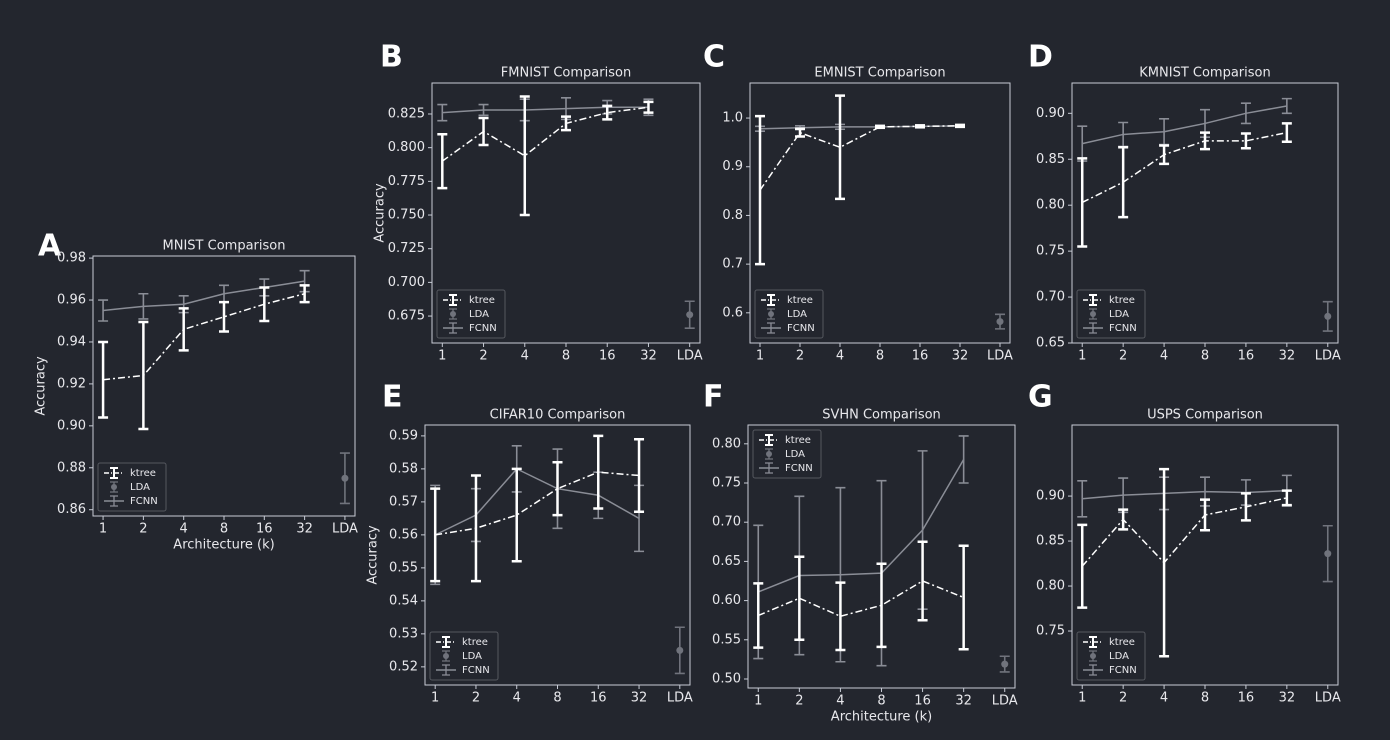 The image size is (1390, 740). What do you see at coordinates (50, 246) in the screenshot?
I see `panel-letter: A` at bounding box center [50, 246].